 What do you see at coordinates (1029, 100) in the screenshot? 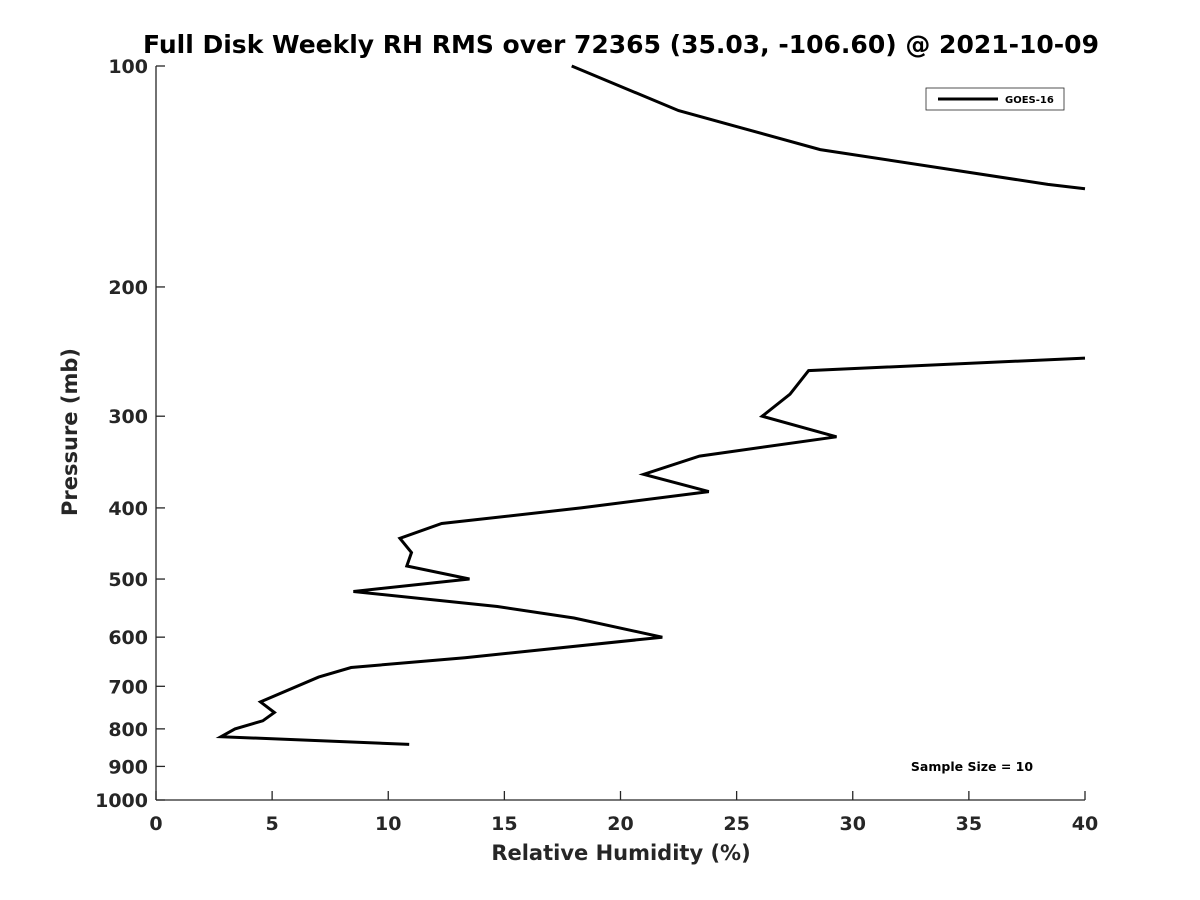
I see `legend-label-goes-16: GOES-16` at bounding box center [1029, 100].